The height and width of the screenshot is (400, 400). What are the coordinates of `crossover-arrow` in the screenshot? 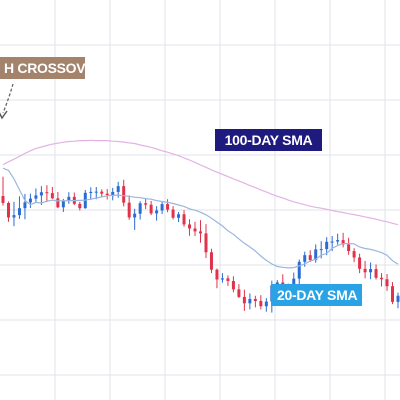 It's located at (7, 101).